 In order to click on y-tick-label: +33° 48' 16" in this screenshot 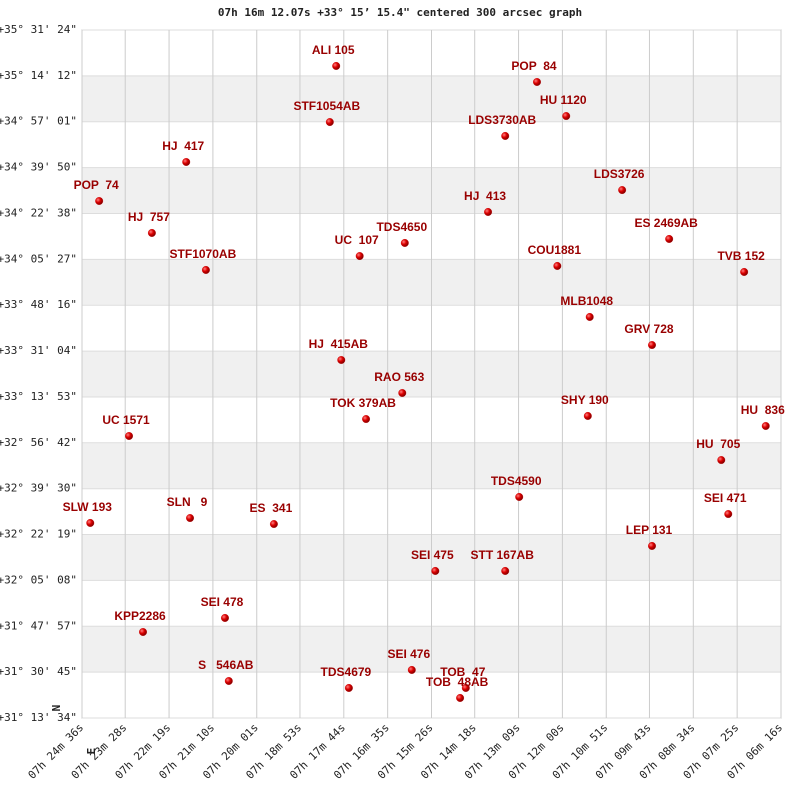, I will do `click(38, 304)`.